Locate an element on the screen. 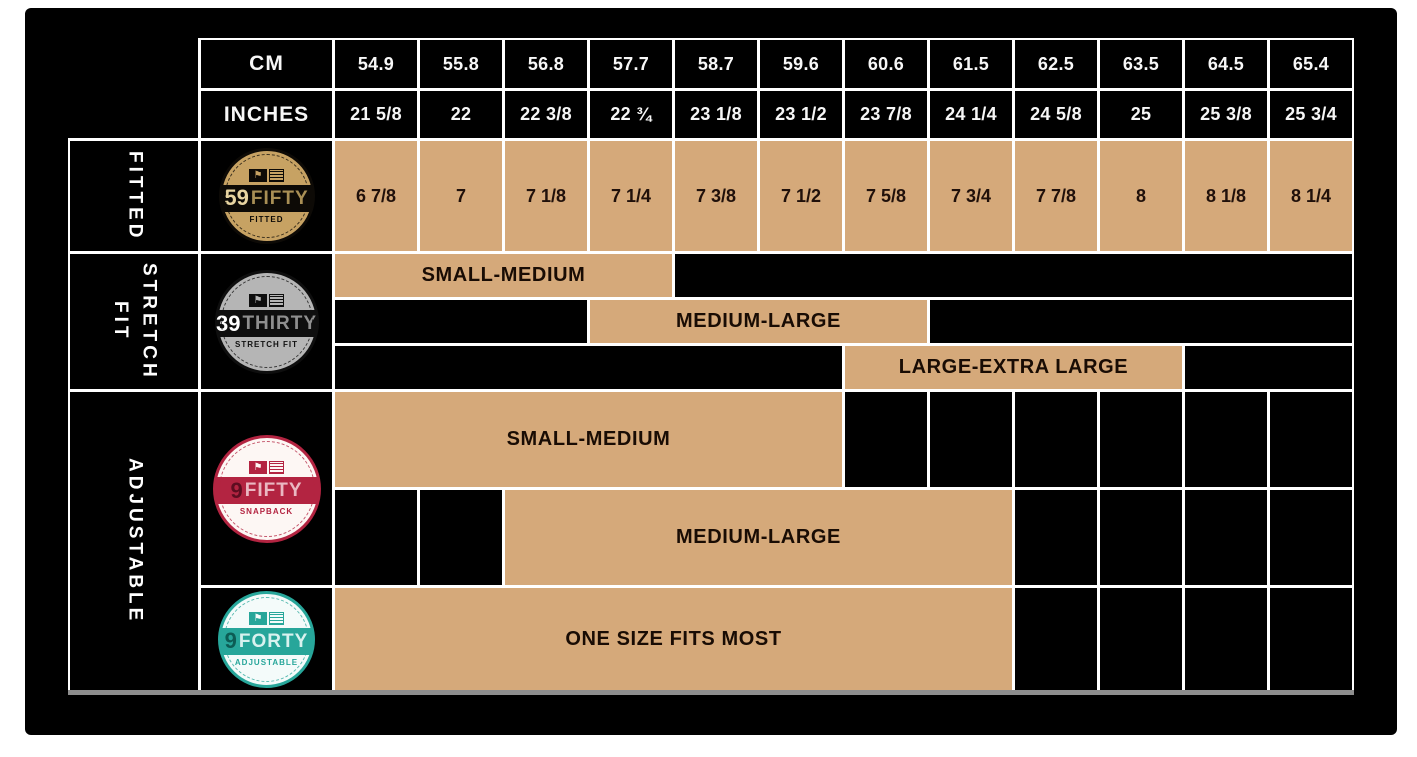  cm-value-cell: 60.6 is located at coordinates (886, 64).